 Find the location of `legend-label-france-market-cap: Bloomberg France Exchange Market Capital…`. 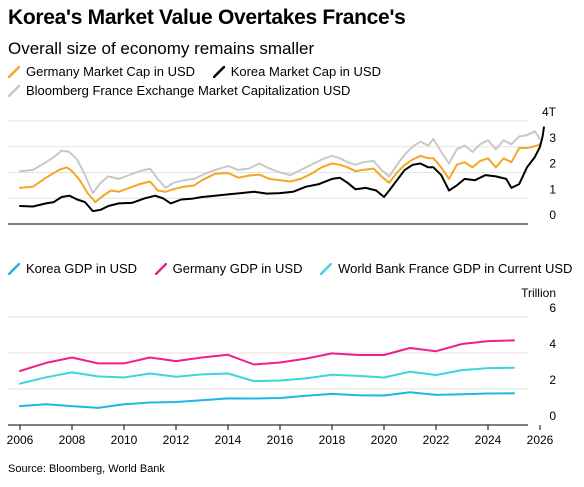

legend-label-france-market-cap: Bloomberg France Exchange Market Capital… is located at coordinates (188, 90).